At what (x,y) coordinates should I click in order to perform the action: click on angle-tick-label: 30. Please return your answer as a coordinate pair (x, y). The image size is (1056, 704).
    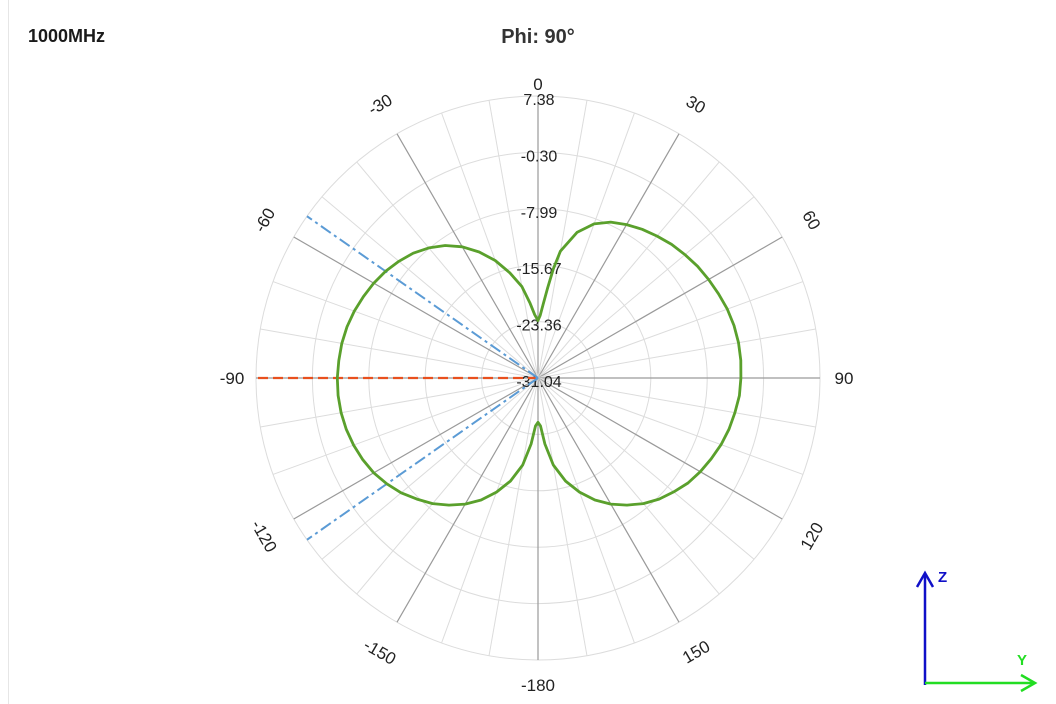
    Looking at the image, I should click on (696, 105).